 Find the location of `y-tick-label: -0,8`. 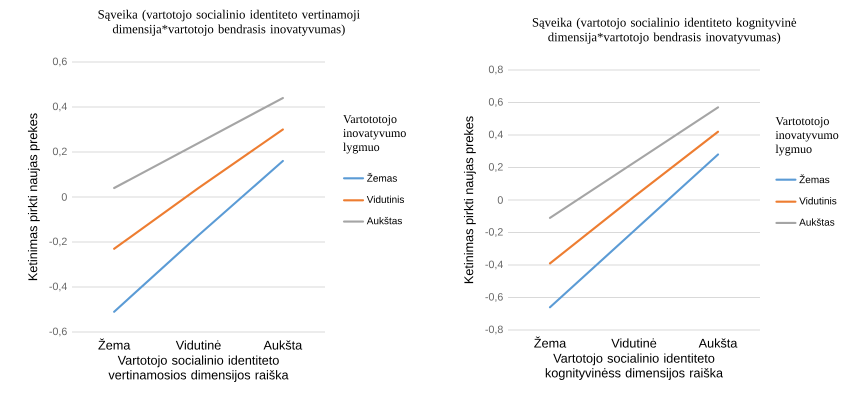

y-tick-label: -0,8 is located at coordinates (494, 330).